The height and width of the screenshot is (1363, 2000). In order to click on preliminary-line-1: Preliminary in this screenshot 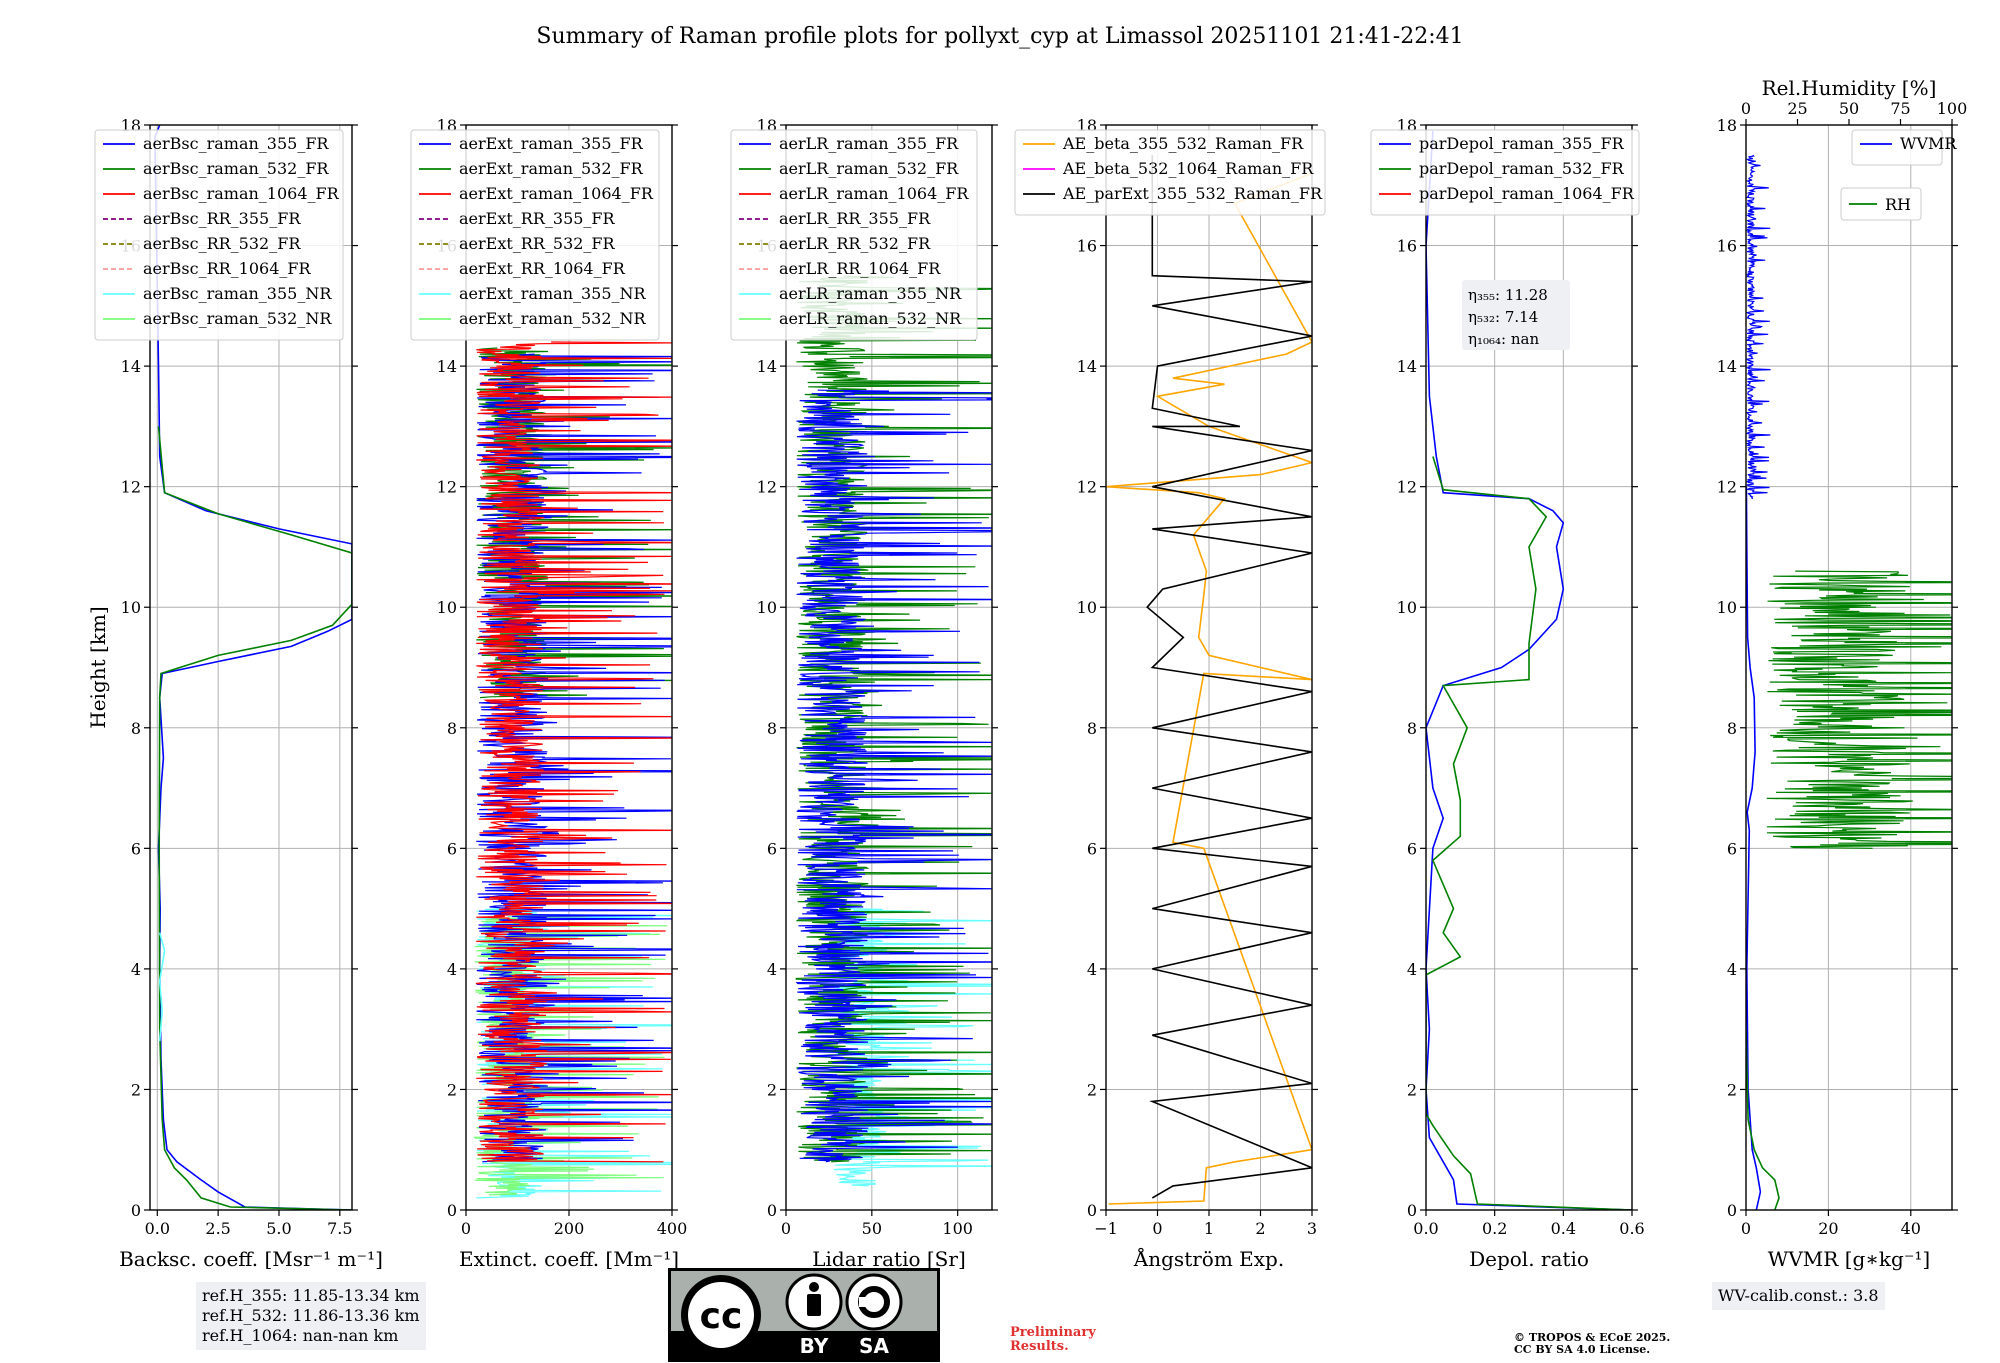, I will do `click(1053, 1332)`.